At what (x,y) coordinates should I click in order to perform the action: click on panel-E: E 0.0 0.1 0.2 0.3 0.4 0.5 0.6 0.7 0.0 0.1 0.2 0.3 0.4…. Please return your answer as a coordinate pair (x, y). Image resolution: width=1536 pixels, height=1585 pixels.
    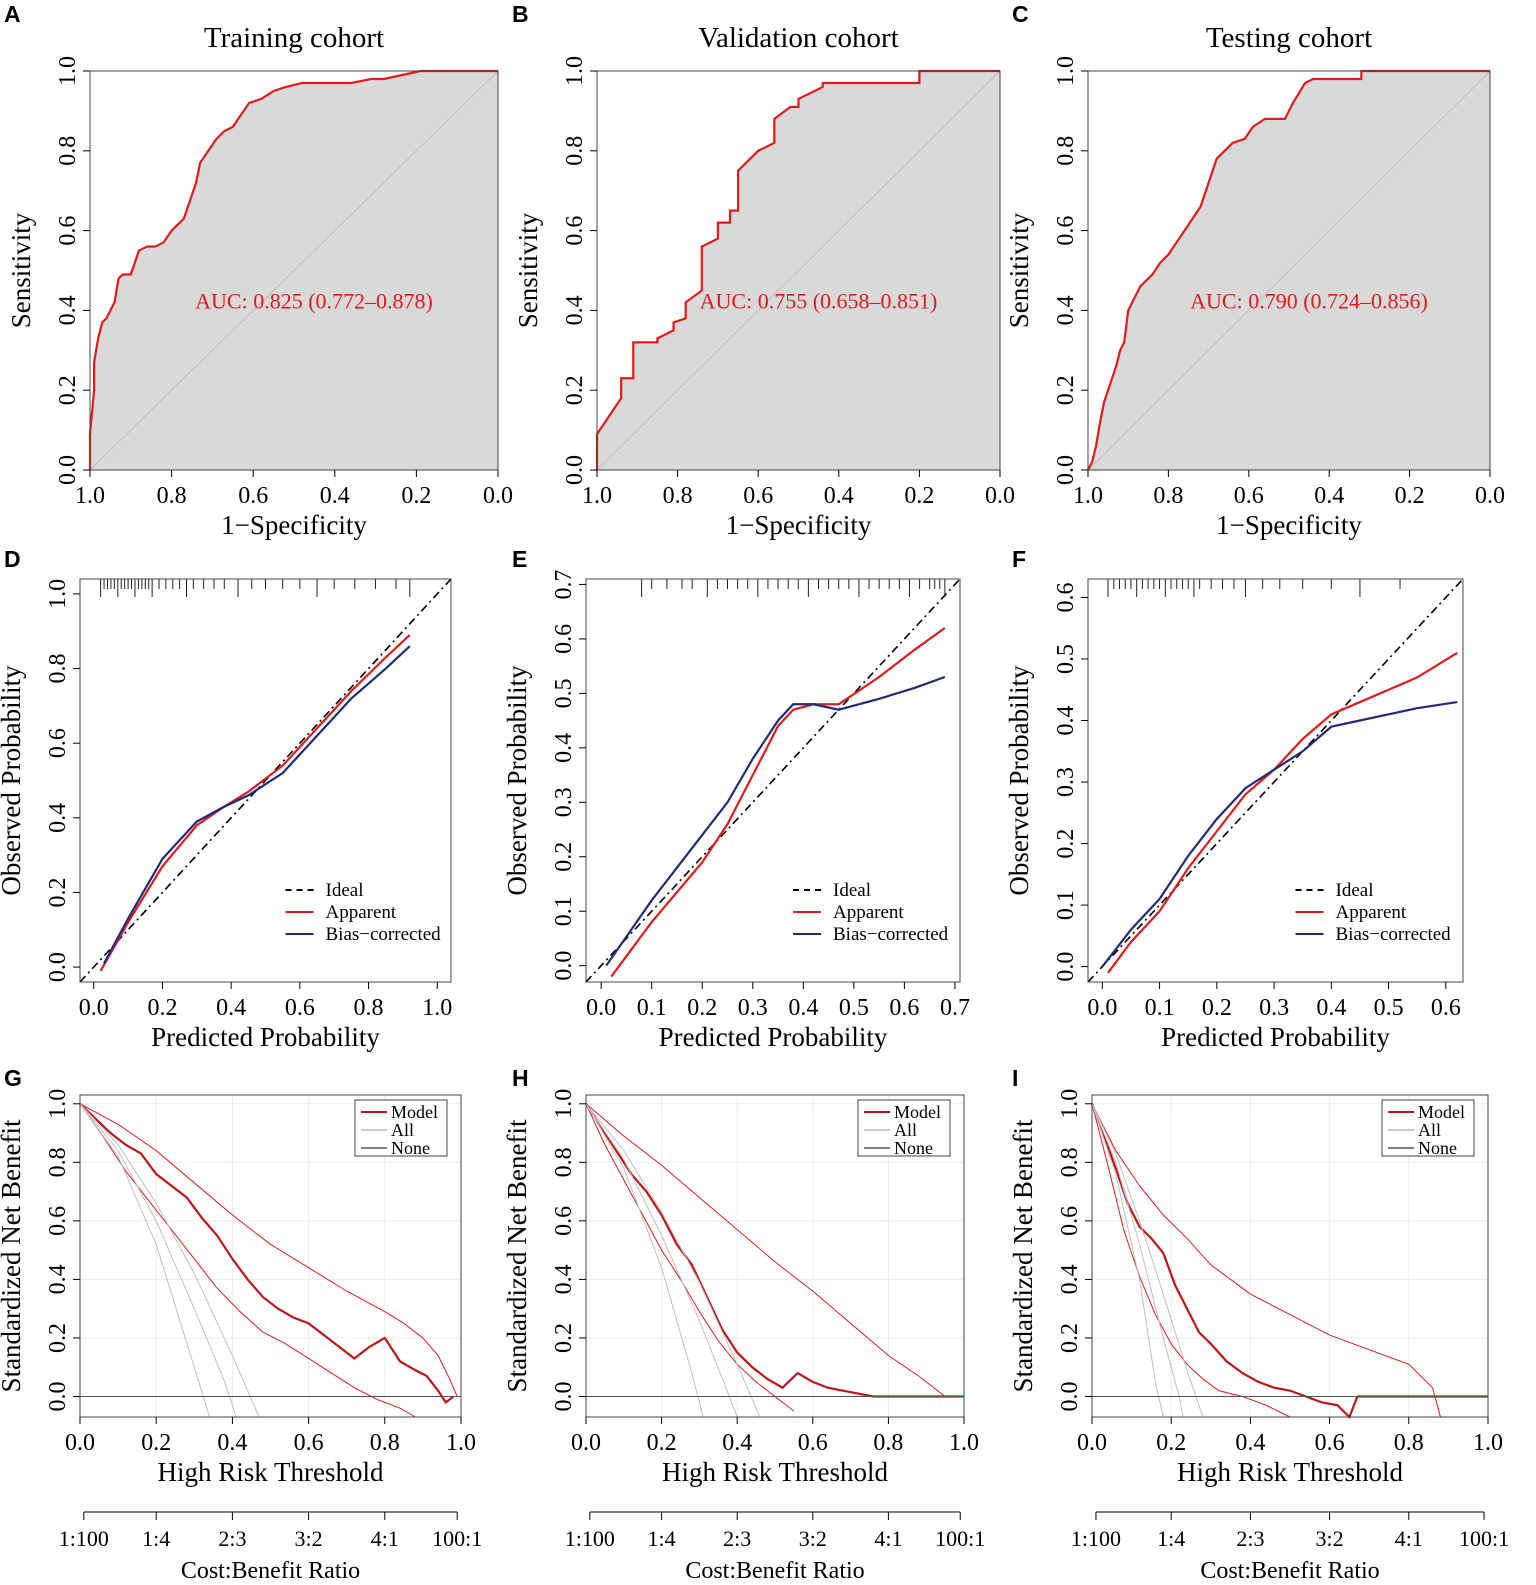
    Looking at the image, I should click on (736, 799).